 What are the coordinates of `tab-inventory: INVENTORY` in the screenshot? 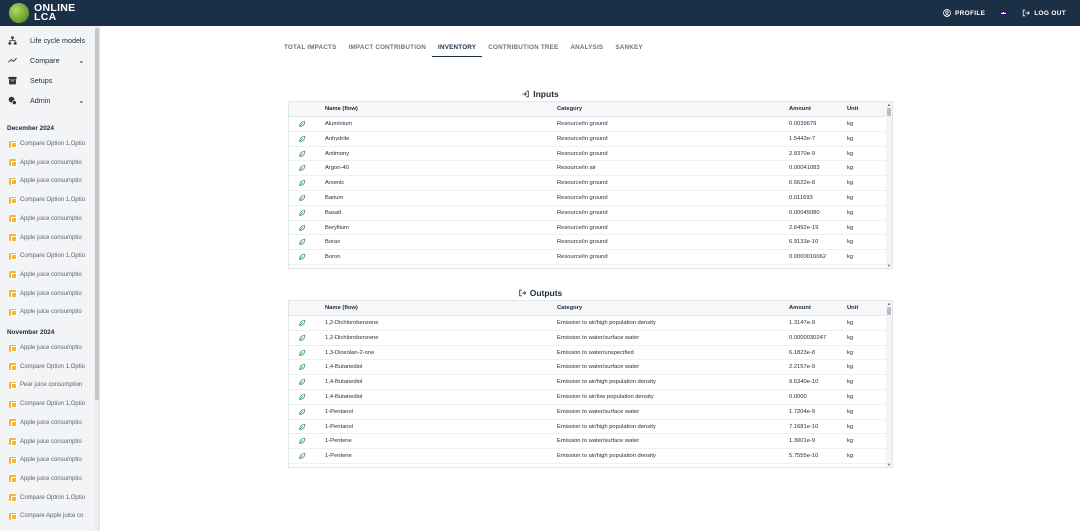 It's located at (457, 47).